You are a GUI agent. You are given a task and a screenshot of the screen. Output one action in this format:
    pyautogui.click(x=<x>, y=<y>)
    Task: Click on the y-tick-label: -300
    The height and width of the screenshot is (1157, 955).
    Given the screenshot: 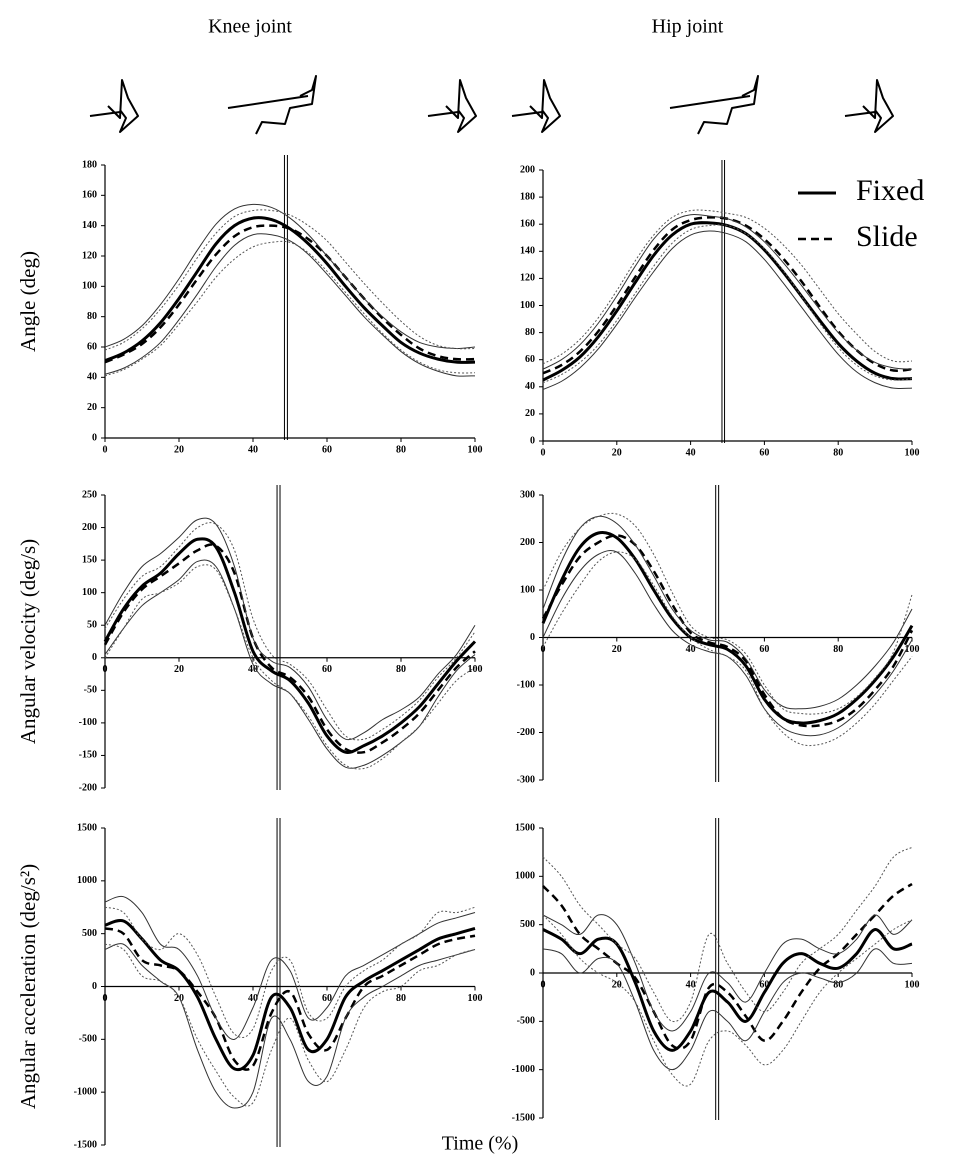 What is the action you would take?
    pyautogui.click(x=526, y=779)
    